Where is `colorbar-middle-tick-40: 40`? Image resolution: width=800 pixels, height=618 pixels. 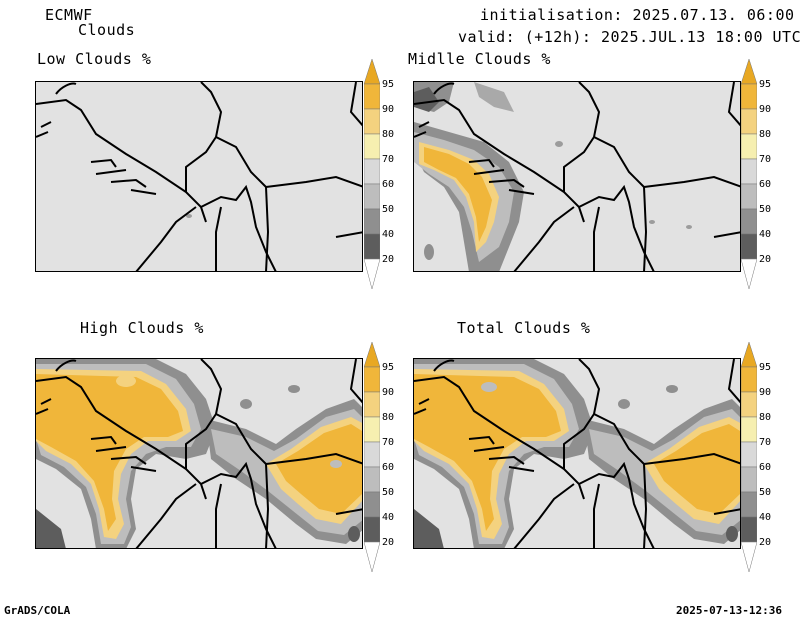 colorbar-middle-tick-40: 40 is located at coordinates (765, 234).